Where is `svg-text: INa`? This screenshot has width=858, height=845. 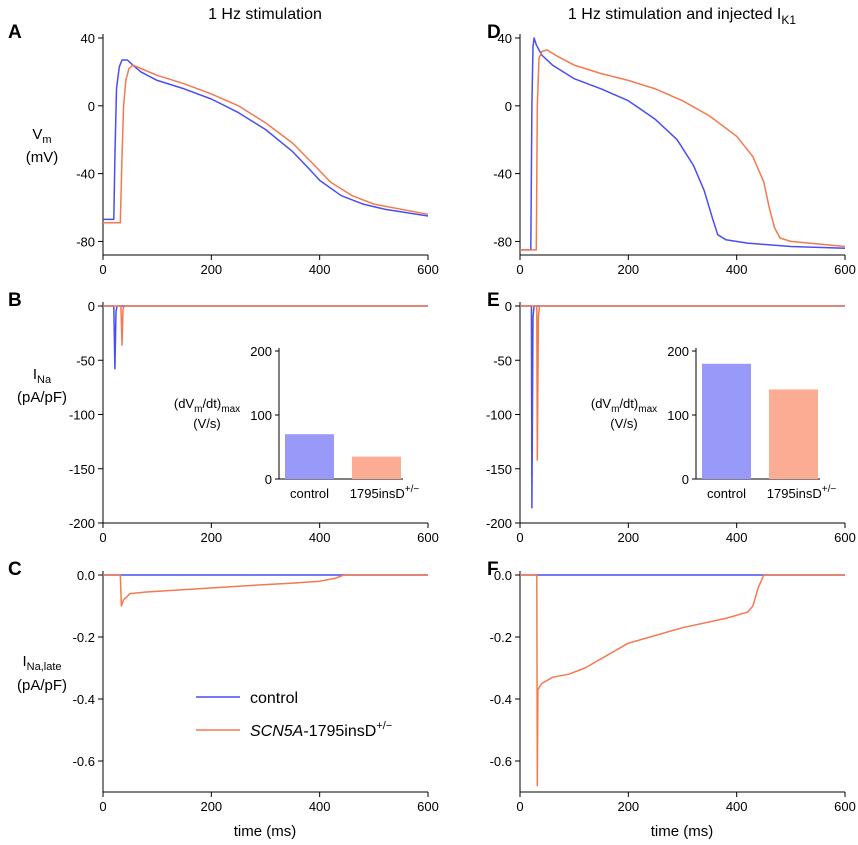 svg-text: INa is located at coordinates (42, 376).